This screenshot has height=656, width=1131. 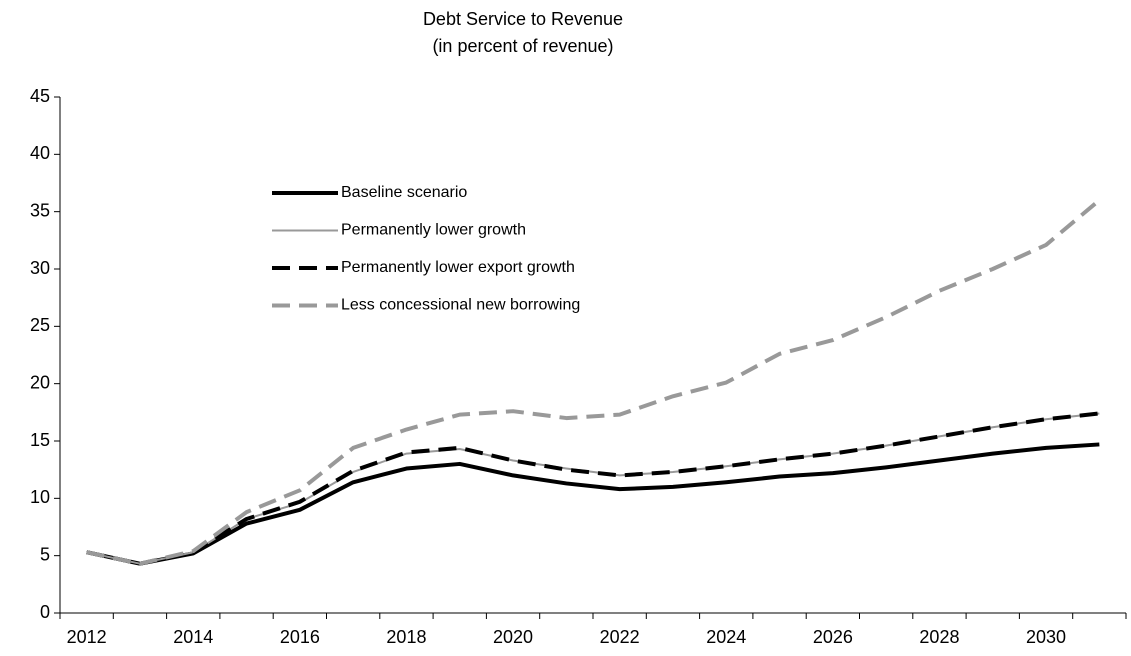 What do you see at coordinates (40, 382) in the screenshot?
I see `y-tick-label: 20` at bounding box center [40, 382].